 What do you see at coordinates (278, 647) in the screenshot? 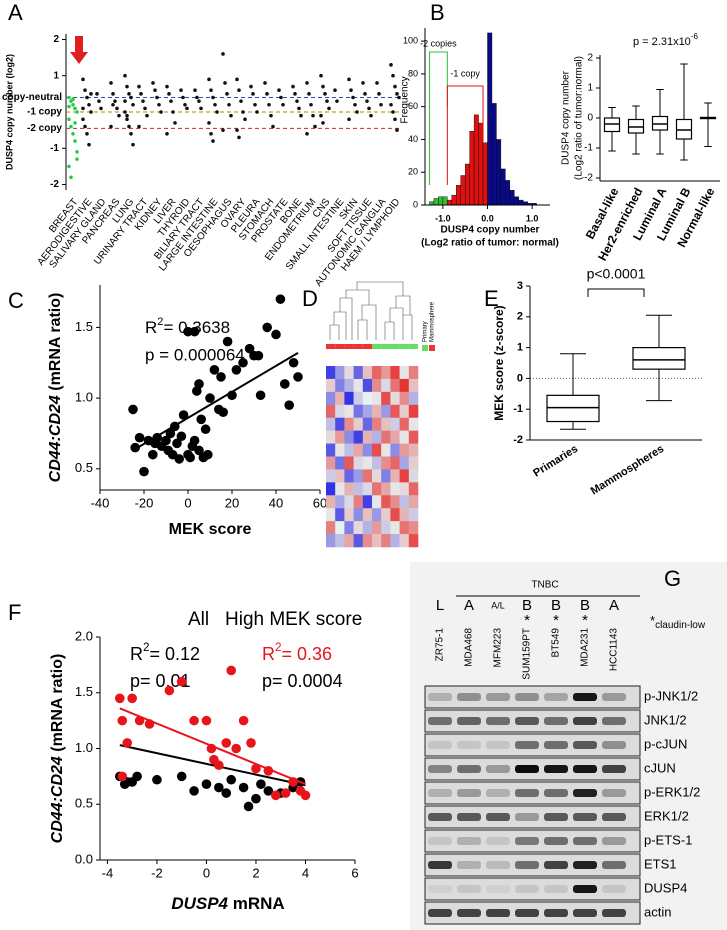
I see `r-sup: 2` at bounding box center [278, 647].